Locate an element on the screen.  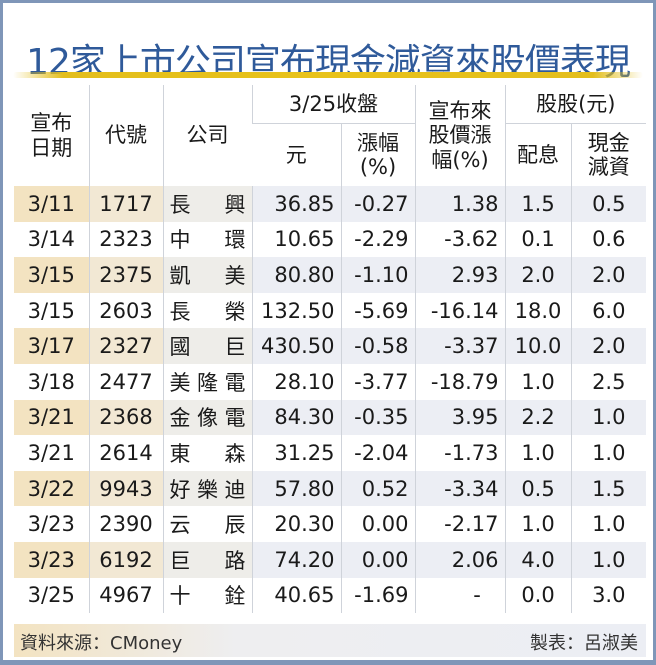
cell-company: 十銓 is located at coordinates (207, 595).